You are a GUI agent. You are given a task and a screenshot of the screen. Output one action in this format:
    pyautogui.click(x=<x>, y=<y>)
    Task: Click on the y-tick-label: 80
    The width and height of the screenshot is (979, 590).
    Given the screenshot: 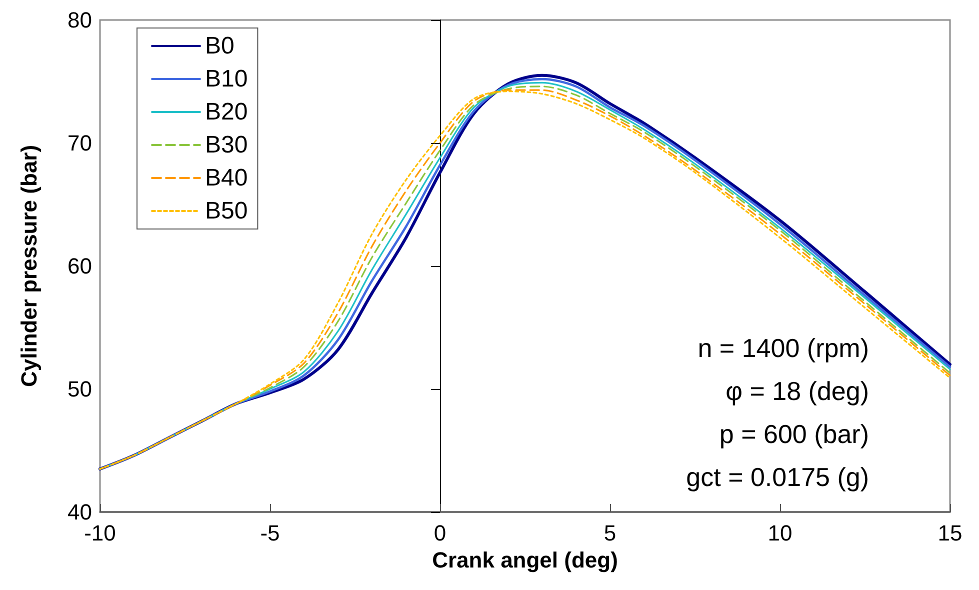 What is the action you would take?
    pyautogui.click(x=80, y=20)
    